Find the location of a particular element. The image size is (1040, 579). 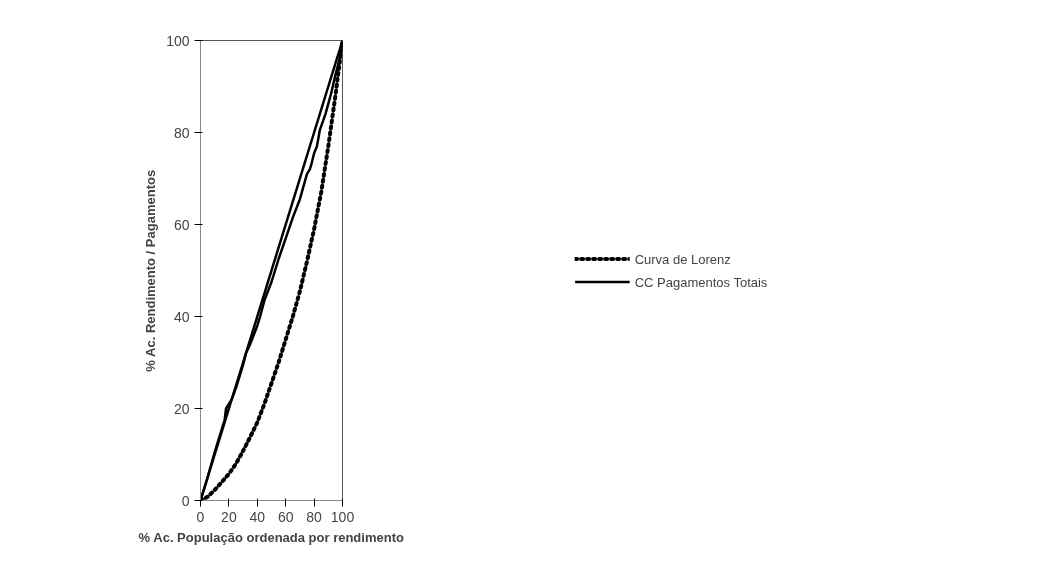

x-axis-title: % Ac. População ordenada por rendimento is located at coordinates (271, 537).